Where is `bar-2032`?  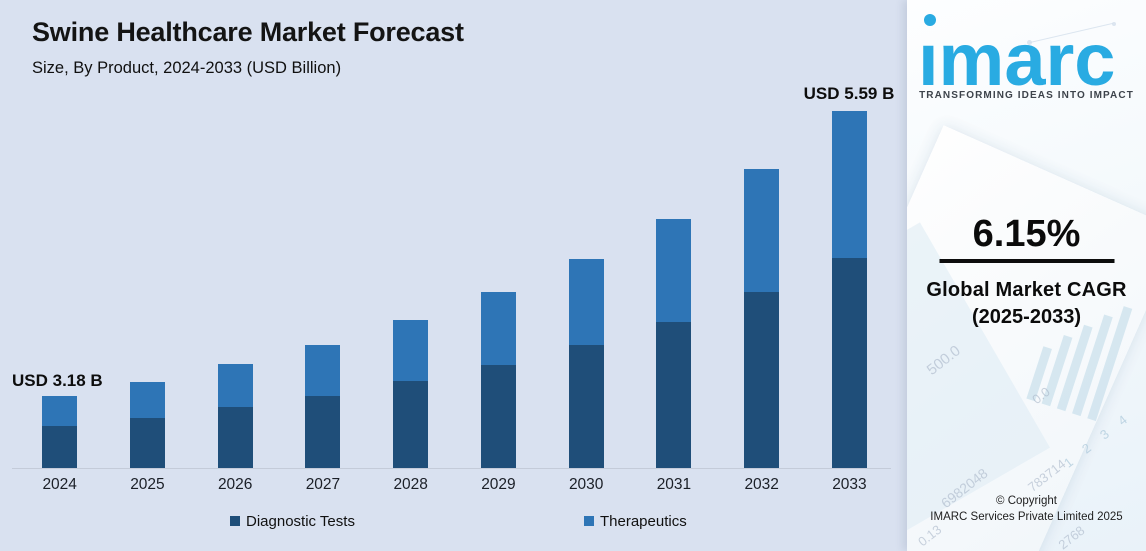 bar-2032 is located at coordinates (762, 318).